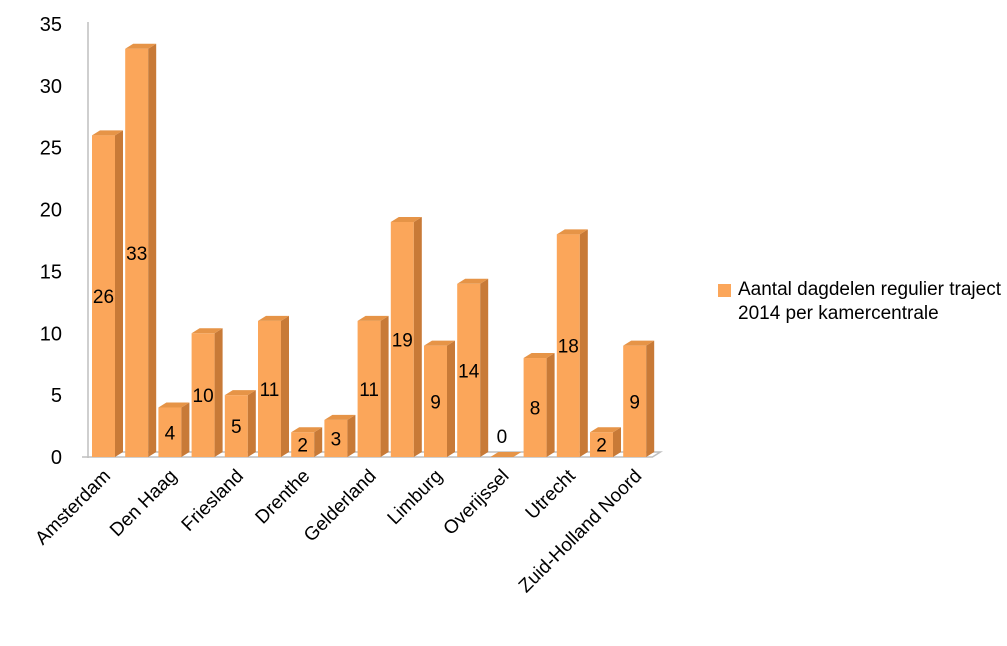  What do you see at coordinates (402, 340) in the screenshot?
I see `data-label: 19` at bounding box center [402, 340].